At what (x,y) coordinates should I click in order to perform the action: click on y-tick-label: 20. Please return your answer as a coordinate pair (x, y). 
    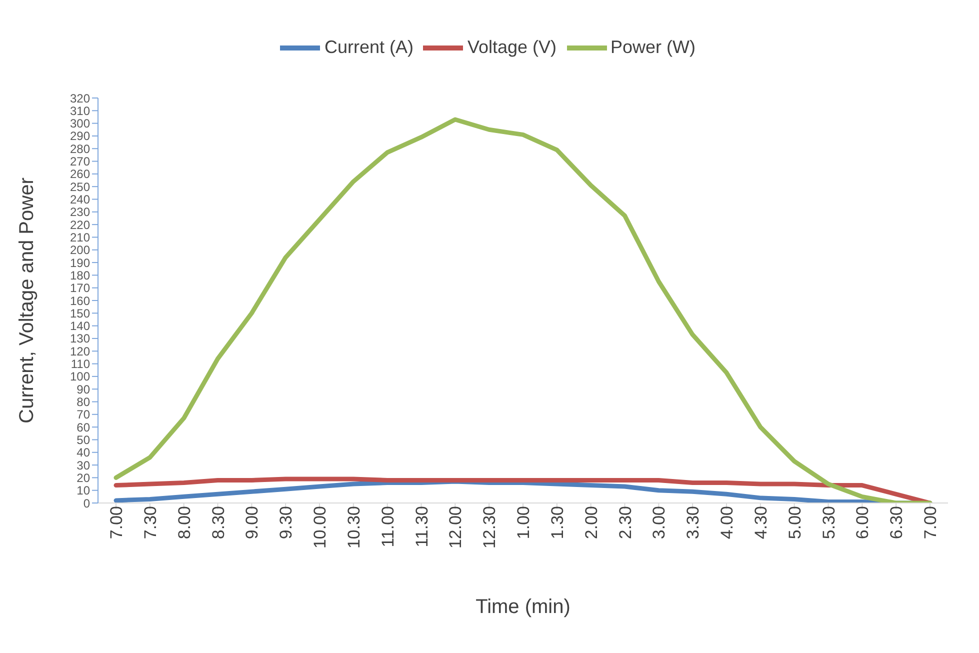
    Looking at the image, I should click on (83, 477).